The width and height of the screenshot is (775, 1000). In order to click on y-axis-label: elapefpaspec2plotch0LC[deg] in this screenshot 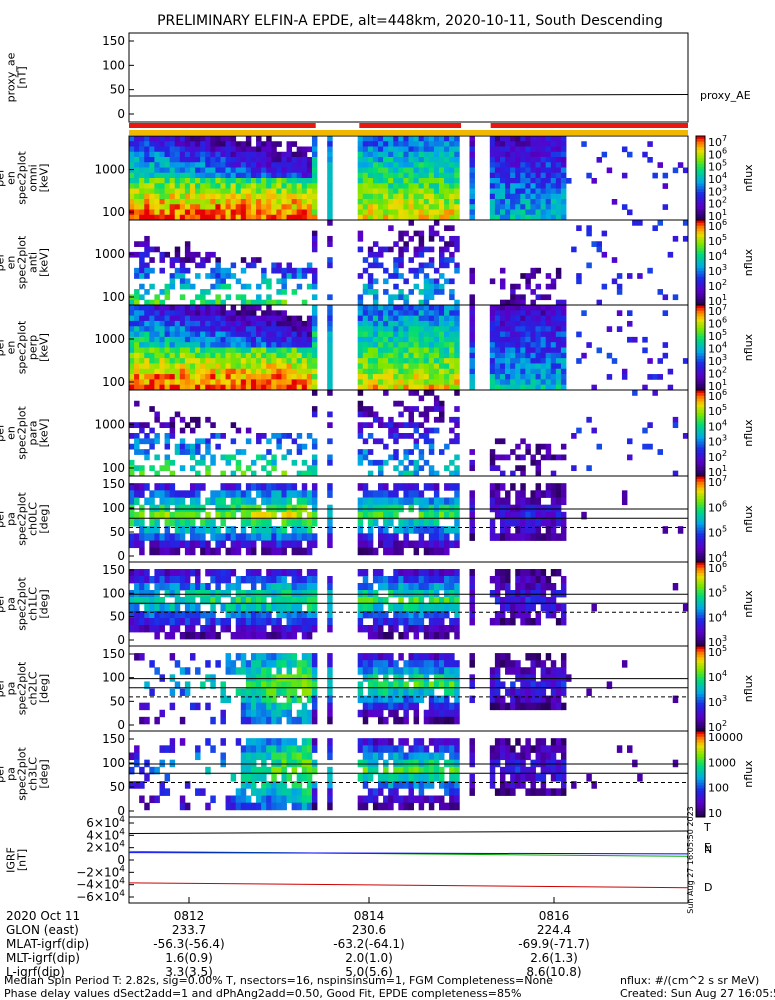, I will do `click(25, 519)`.